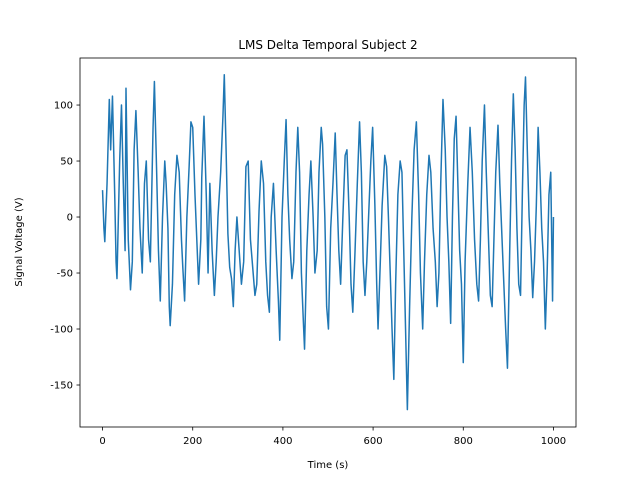 The height and width of the screenshot is (484, 640). I want to click on x-tick-label: 400, so click(282, 441).